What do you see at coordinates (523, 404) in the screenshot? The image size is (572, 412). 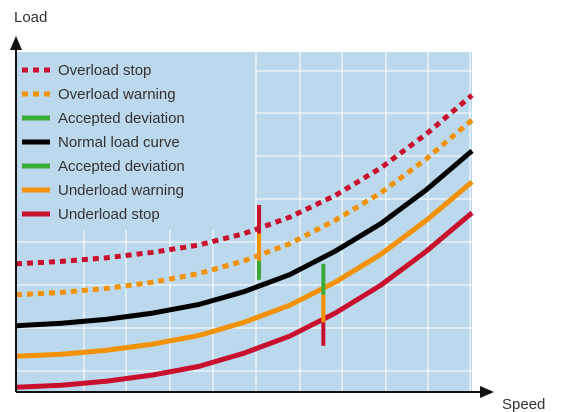 I see `x-axis-label: Speed` at bounding box center [523, 404].